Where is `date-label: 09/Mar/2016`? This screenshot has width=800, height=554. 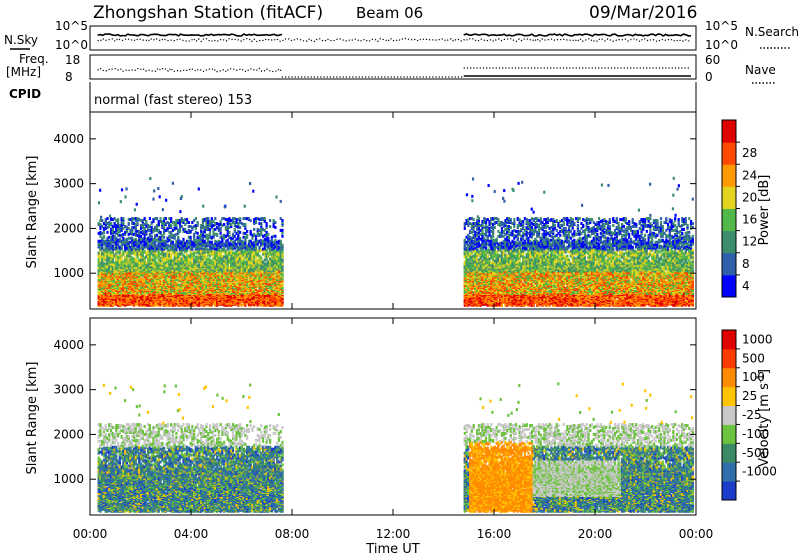 date-label: 09/Mar/2016 is located at coordinates (643, 13).